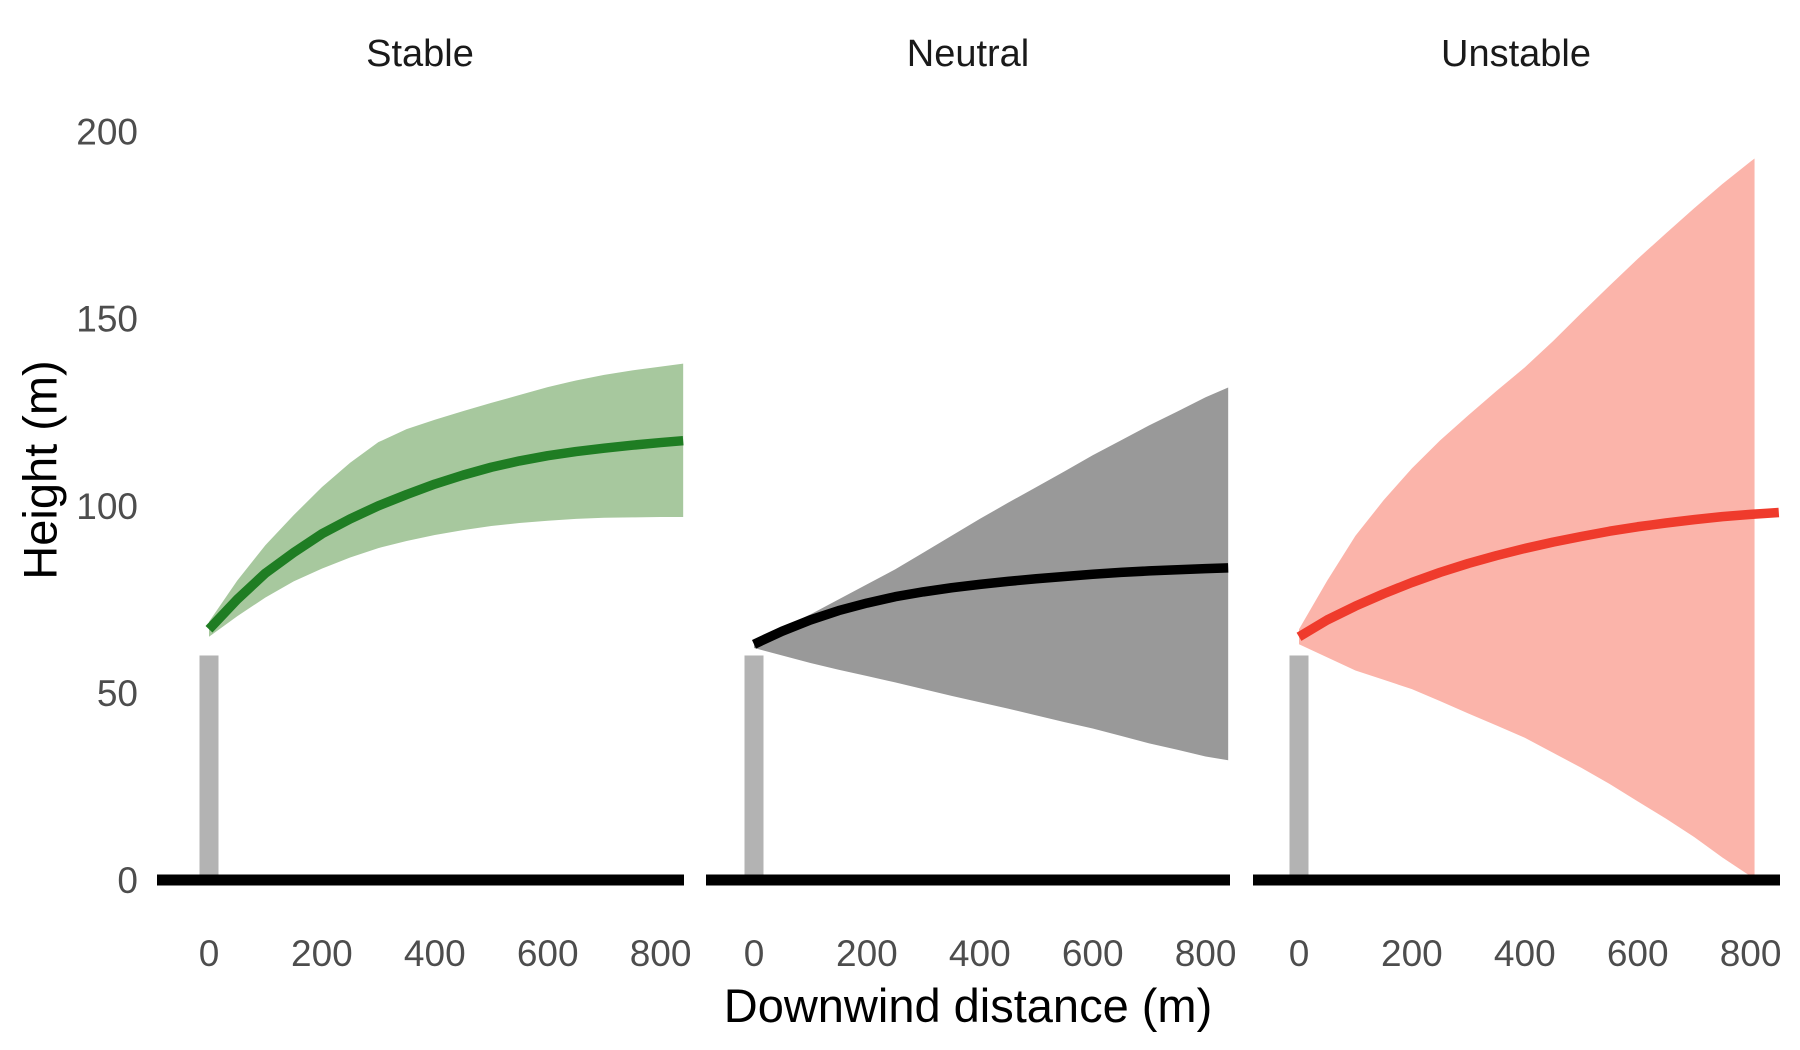 This screenshot has height=1050, width=1800. I want to click on facet-title-neutral: Neutral, so click(968, 54).